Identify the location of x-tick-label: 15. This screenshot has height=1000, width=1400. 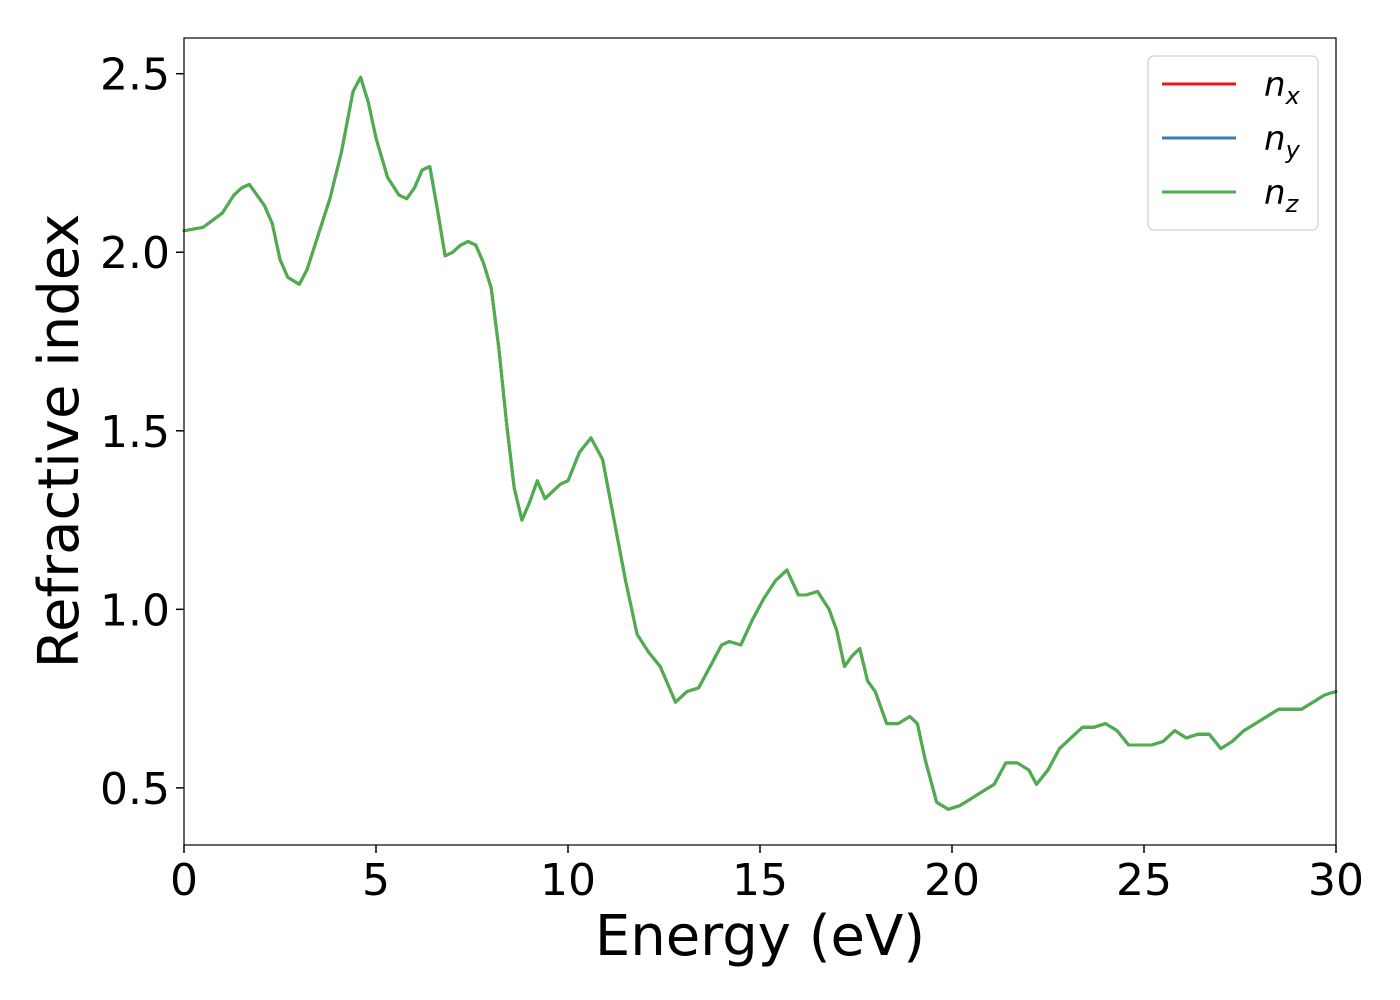
(760, 880).